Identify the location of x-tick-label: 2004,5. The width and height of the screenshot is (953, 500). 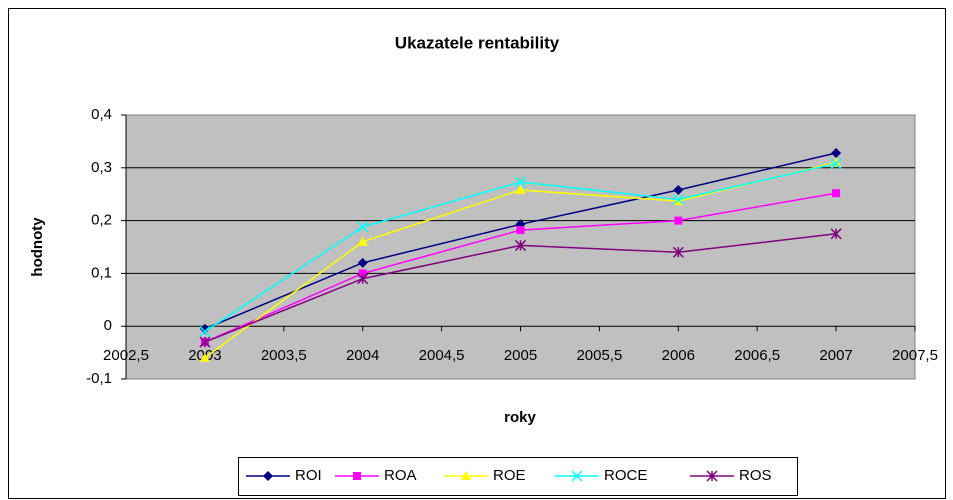
(442, 355).